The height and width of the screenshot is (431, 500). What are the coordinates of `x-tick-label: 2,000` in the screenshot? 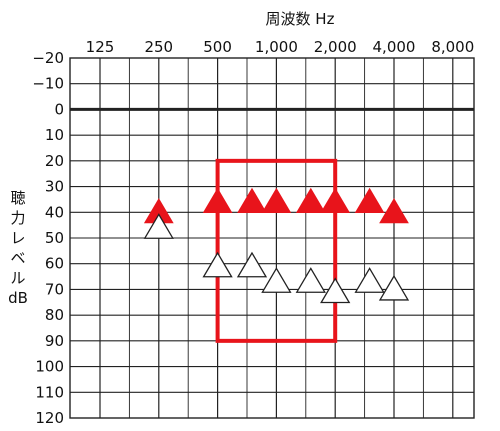 It's located at (335, 47).